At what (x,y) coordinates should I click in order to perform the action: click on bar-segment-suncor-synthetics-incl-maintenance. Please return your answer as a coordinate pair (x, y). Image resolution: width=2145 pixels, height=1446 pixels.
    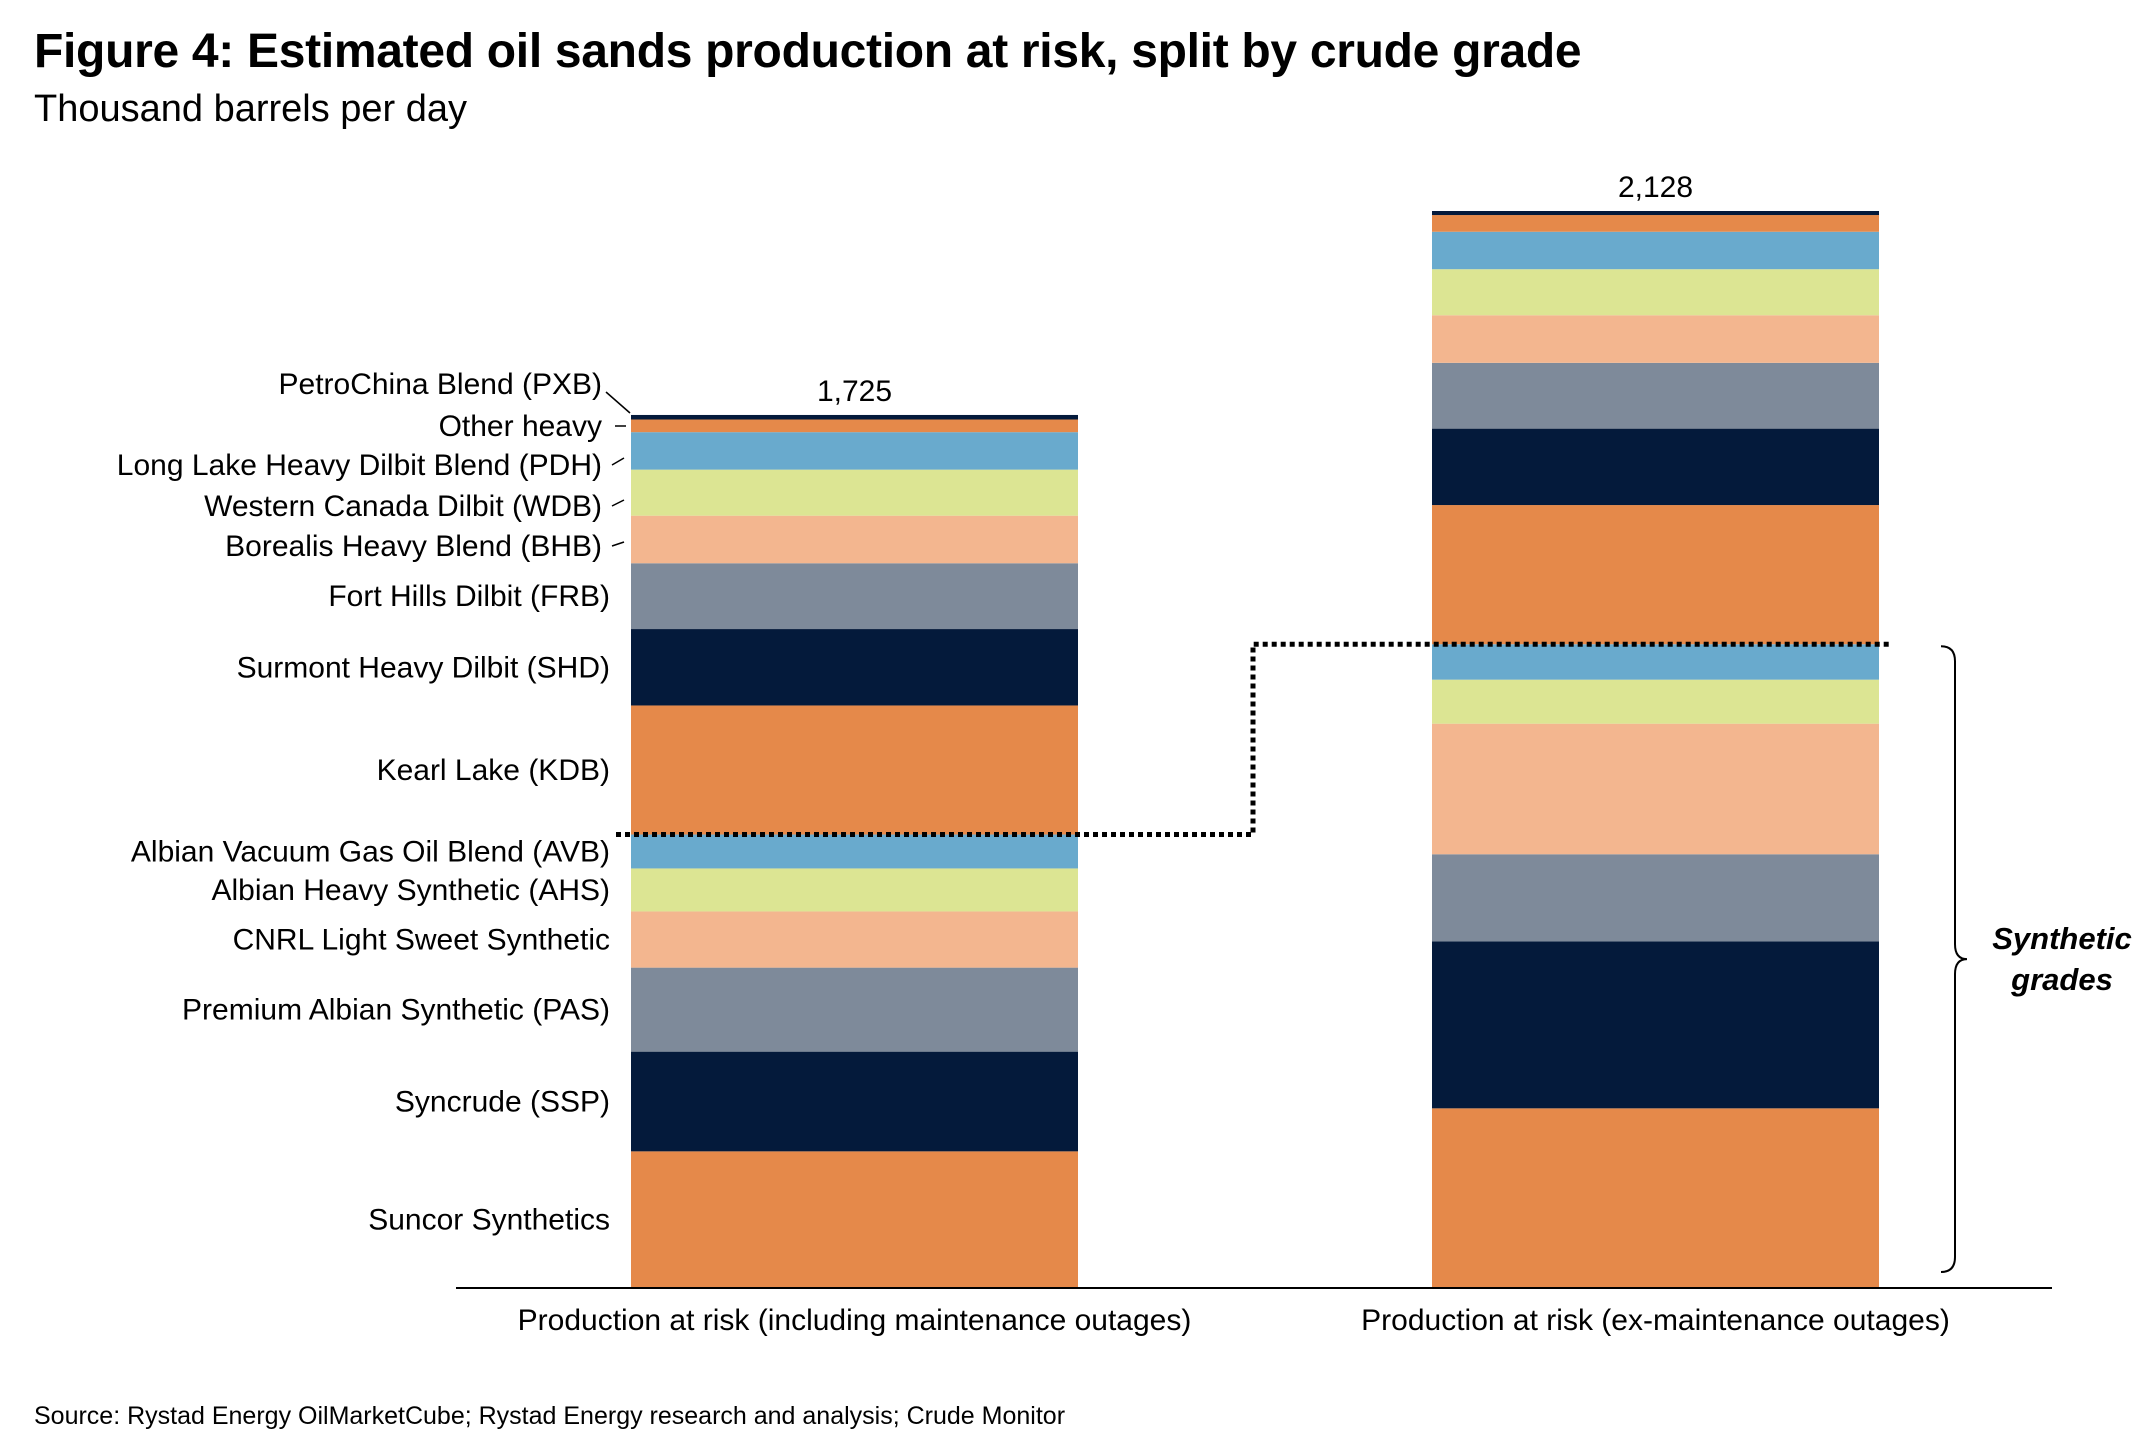
    Looking at the image, I should click on (854, 1219).